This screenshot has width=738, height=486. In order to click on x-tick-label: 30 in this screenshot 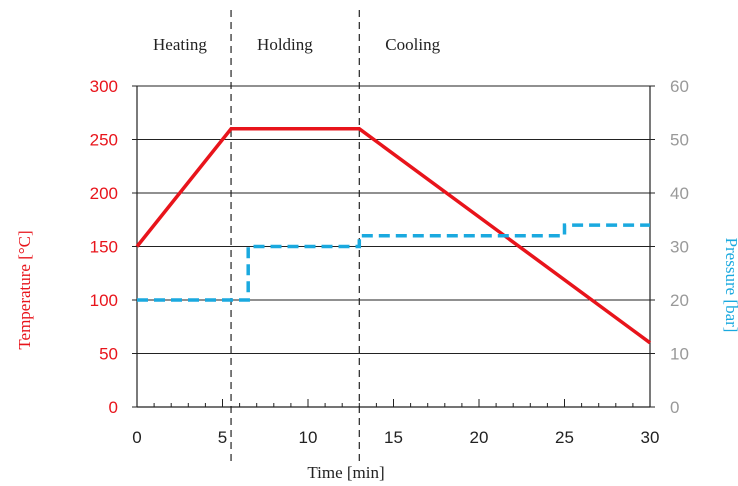, I will do `click(650, 437)`.